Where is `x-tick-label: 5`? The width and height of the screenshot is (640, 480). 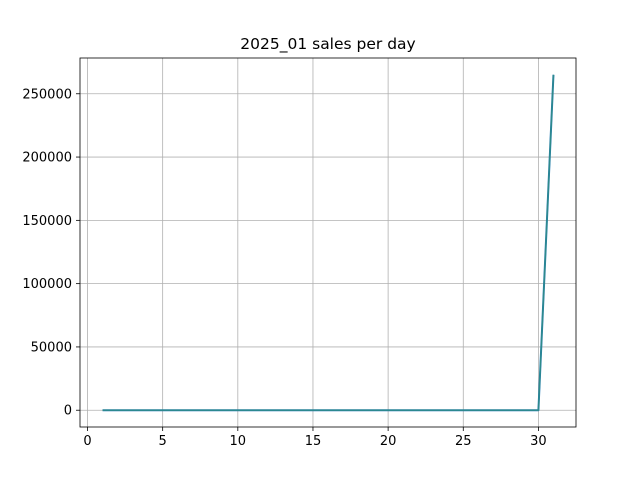
x-tick-label: 5 is located at coordinates (163, 441).